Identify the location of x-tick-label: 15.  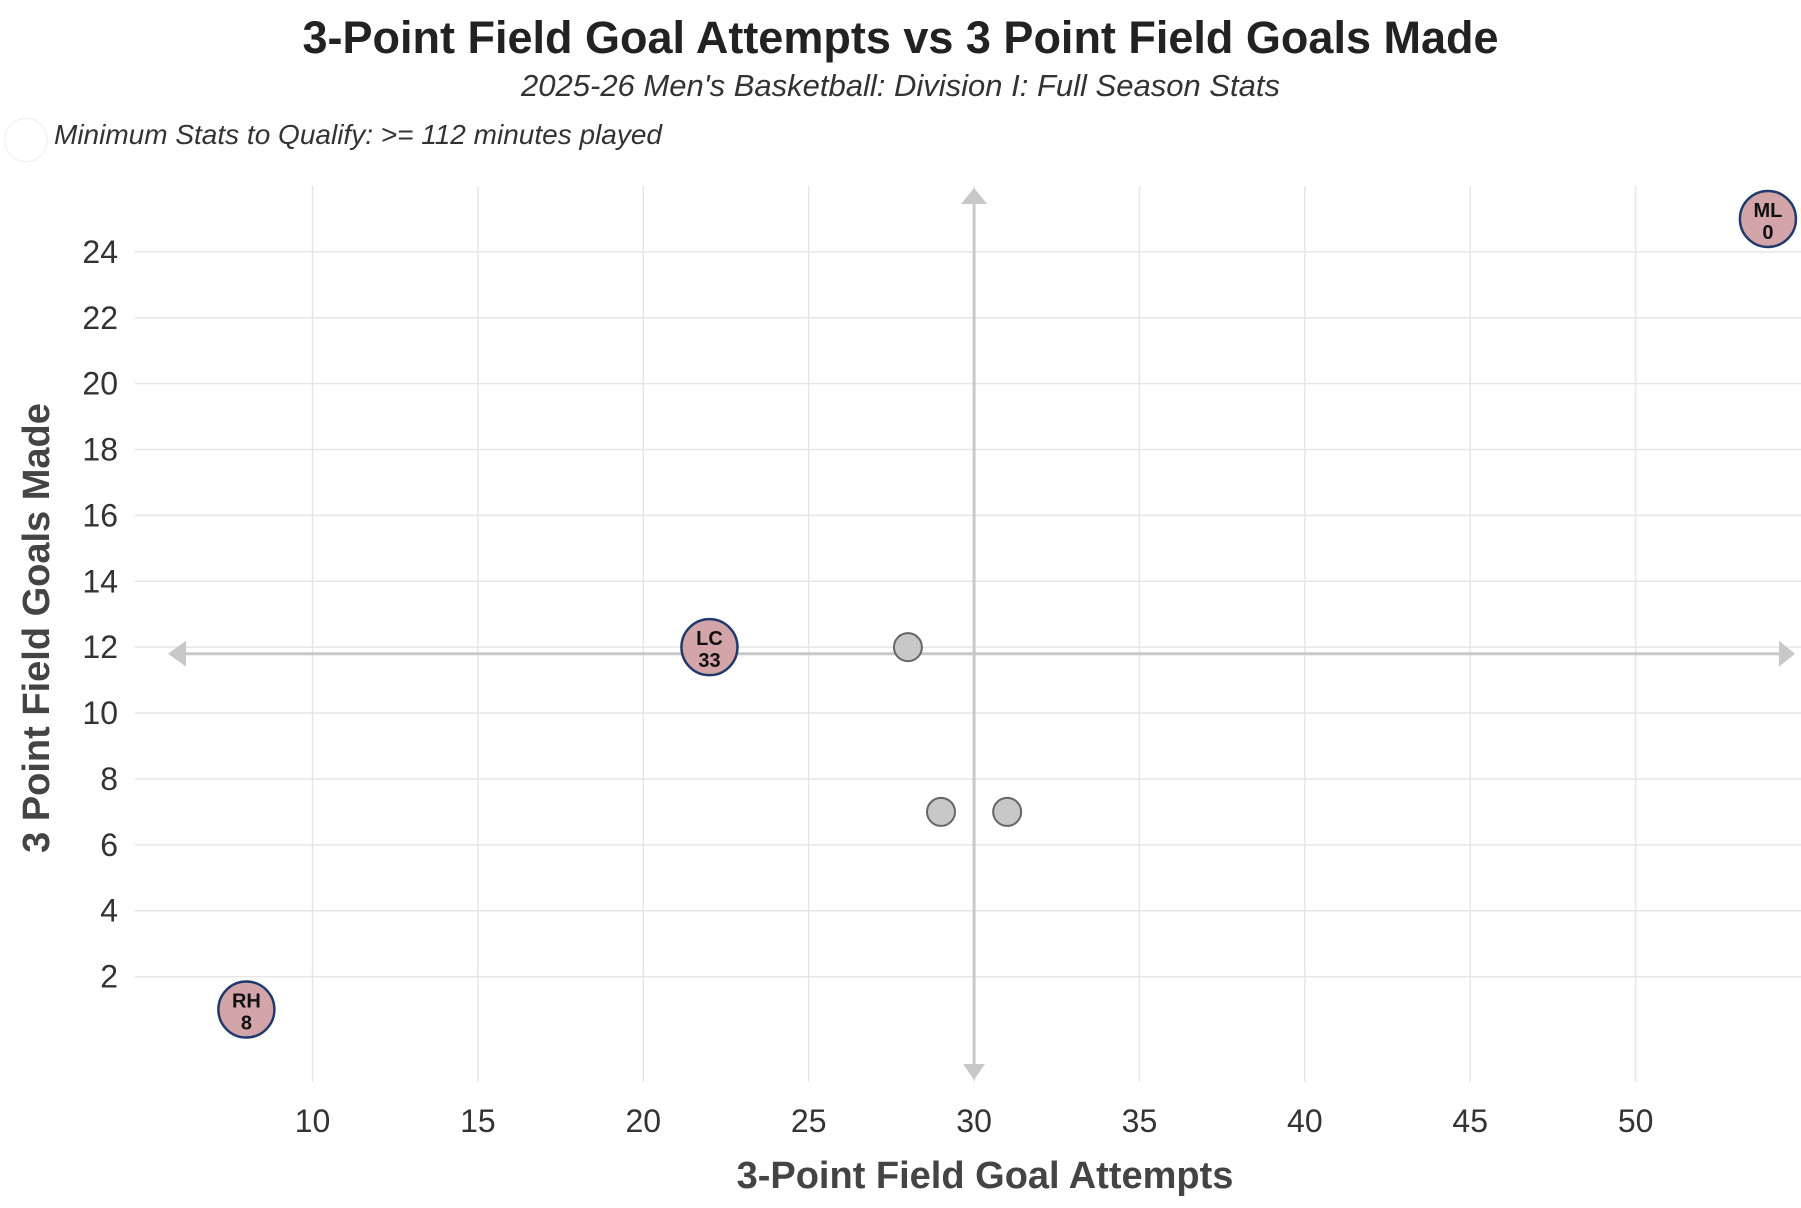
(478, 1121).